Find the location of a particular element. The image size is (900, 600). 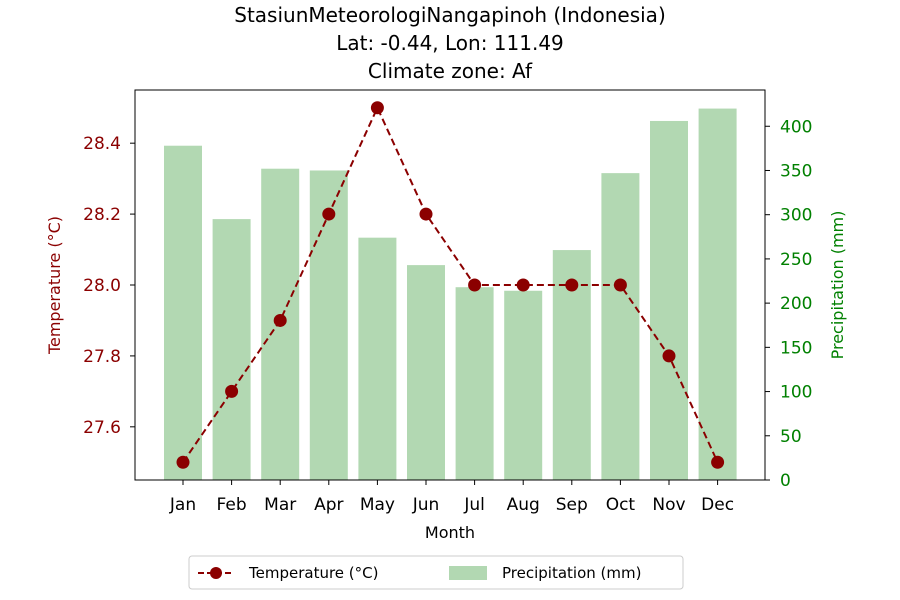

left-y-tick-label: 28.4 is located at coordinates (102, 144).